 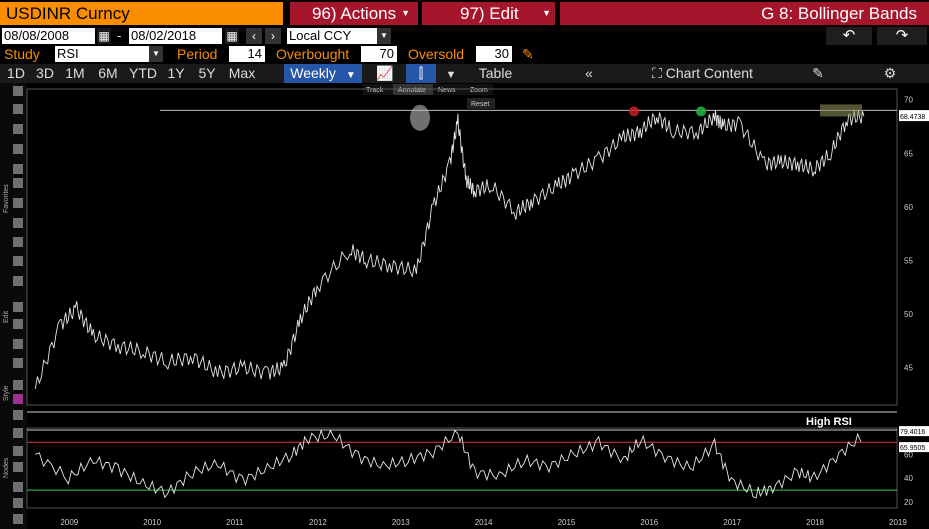 What do you see at coordinates (589, 73) in the screenshot?
I see `collapse-panel-button: «` at bounding box center [589, 73].